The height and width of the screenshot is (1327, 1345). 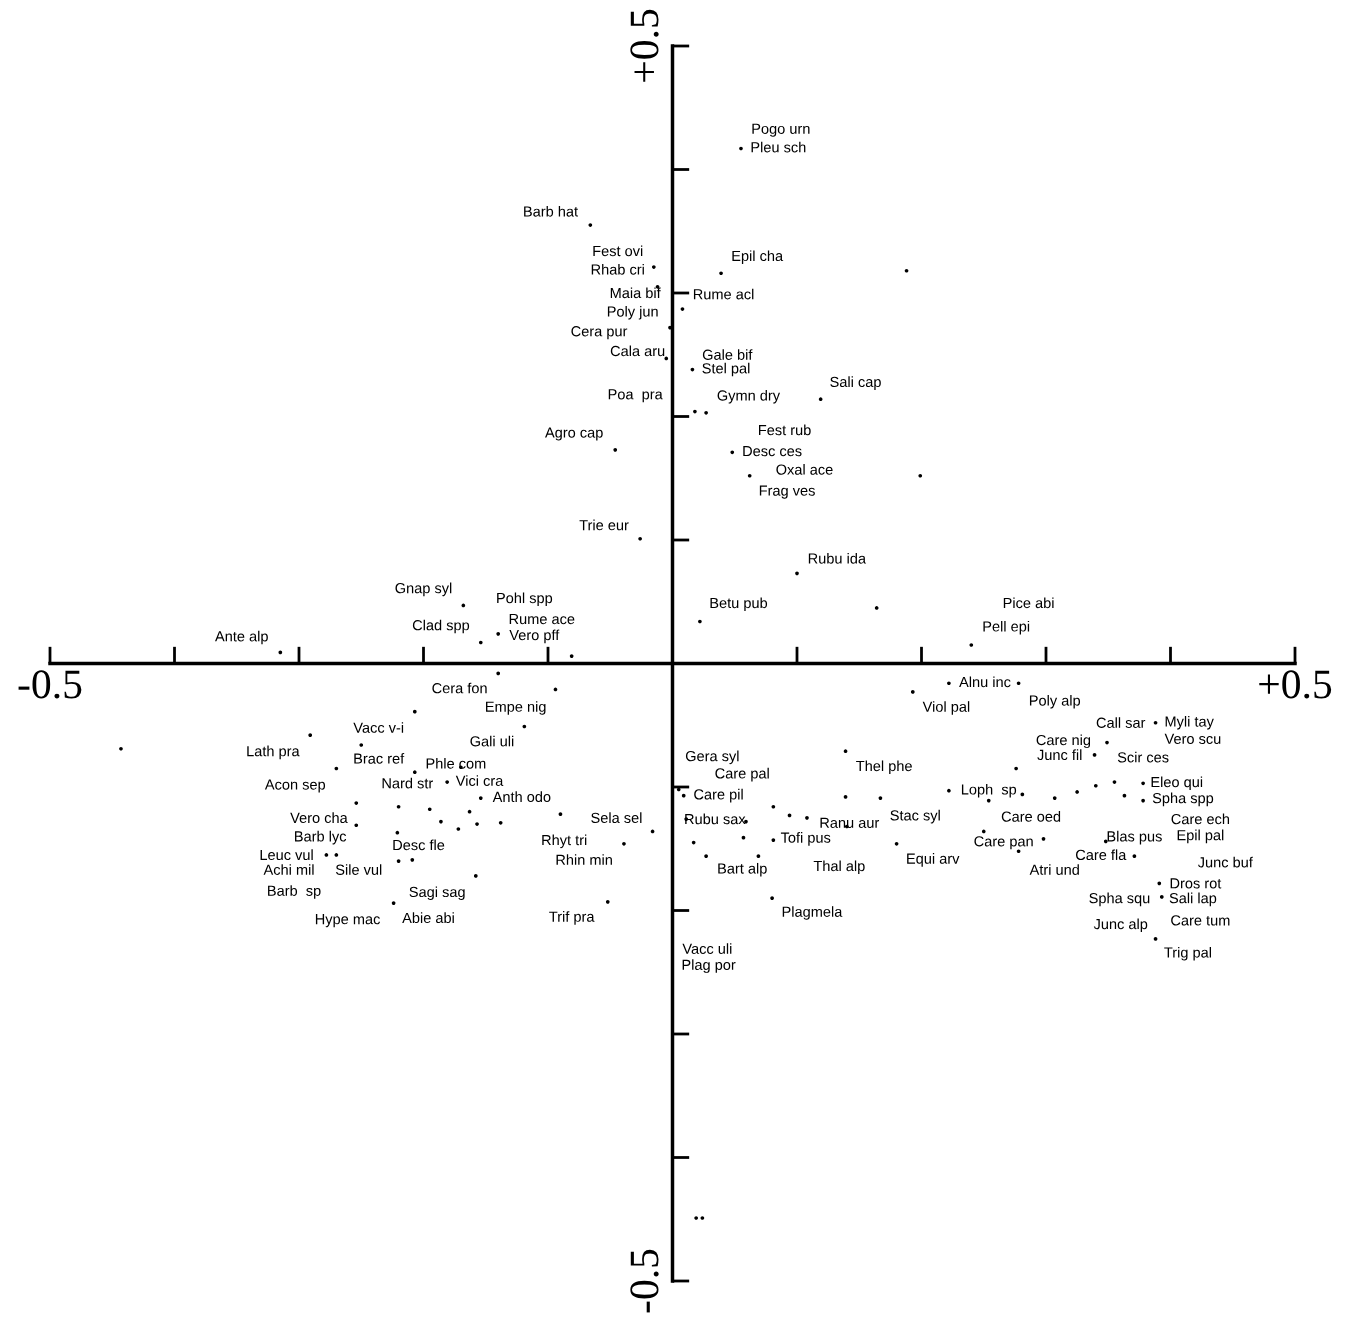 What do you see at coordinates (758, 257) in the screenshot?
I see `annotation: Epil cha` at bounding box center [758, 257].